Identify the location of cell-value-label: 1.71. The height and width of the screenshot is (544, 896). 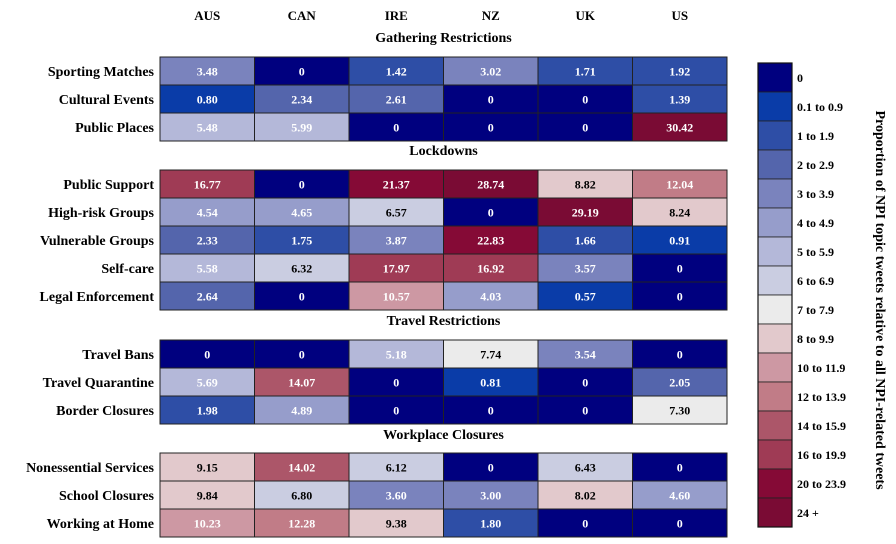
(585, 72).